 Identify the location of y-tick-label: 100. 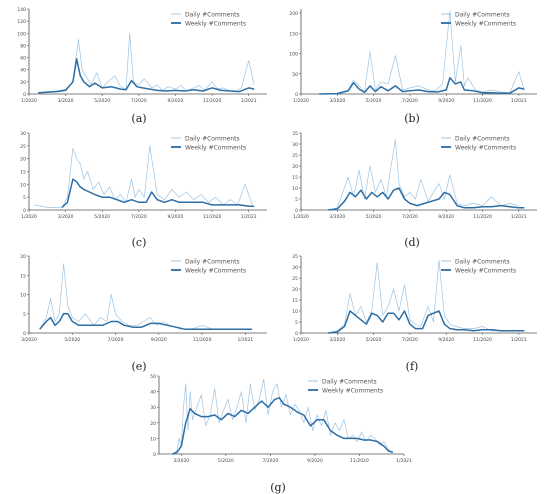
(293, 55).